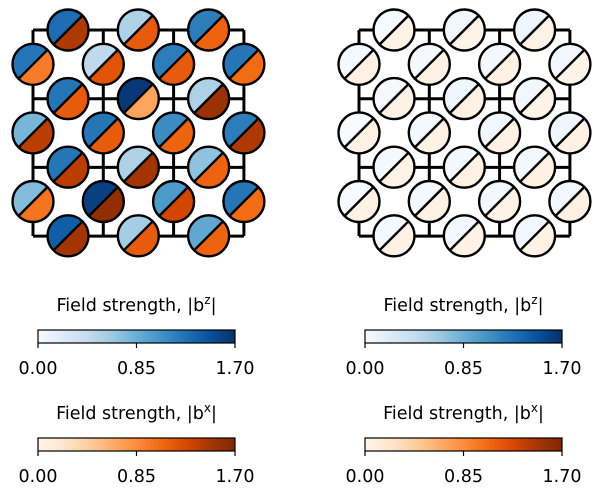 The height and width of the screenshot is (488, 597). I want to click on colorbar-label: Field strength, |bz|, so click(136, 304).